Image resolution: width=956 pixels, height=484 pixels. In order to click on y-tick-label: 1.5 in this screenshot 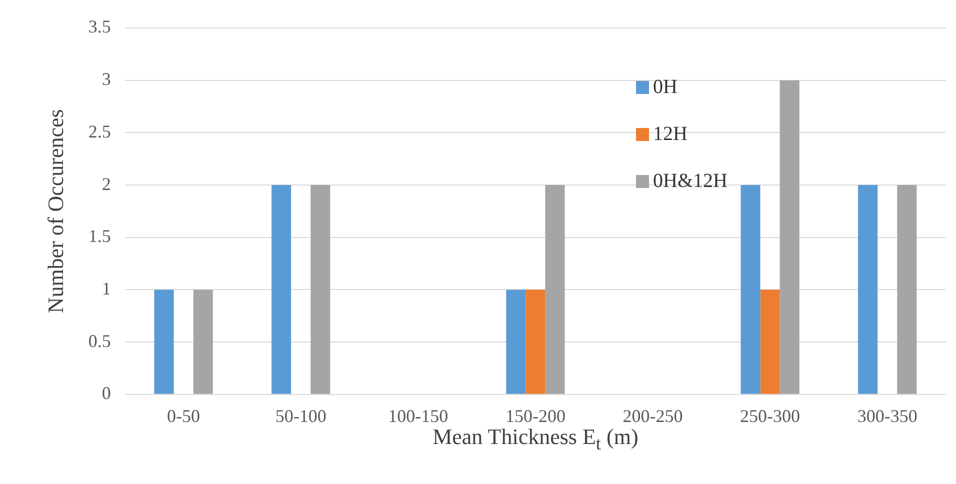, I will do `click(99, 236)`.